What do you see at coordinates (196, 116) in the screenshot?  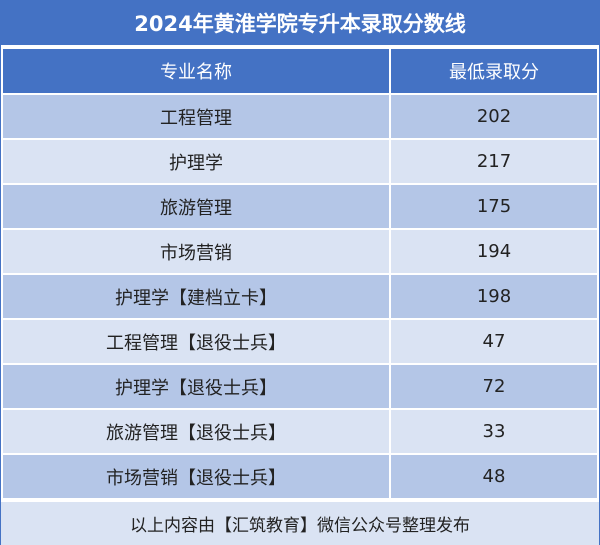 I see `major-cell: 工程管理` at bounding box center [196, 116].